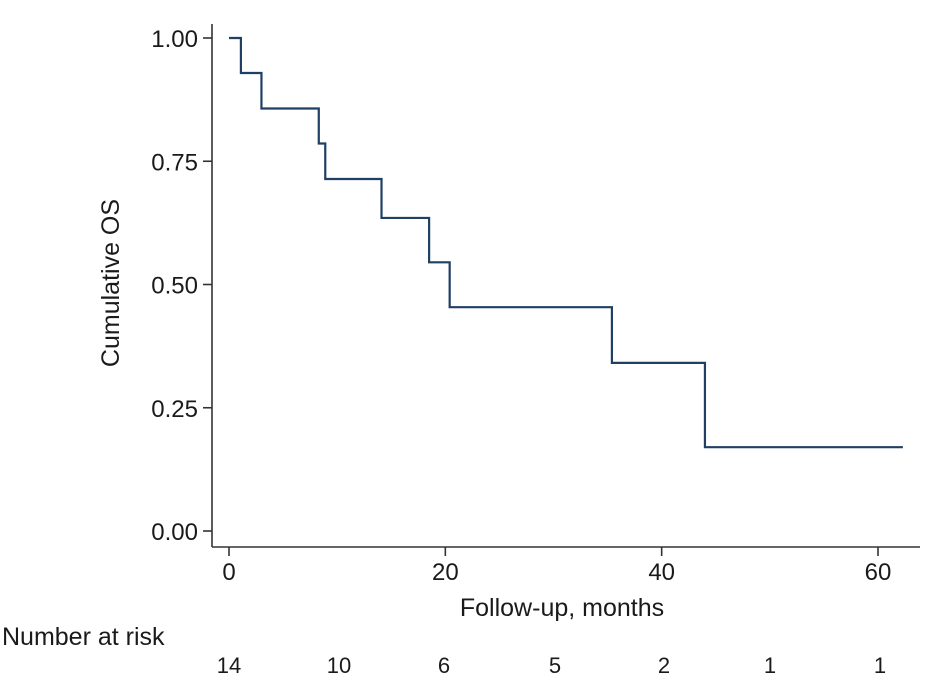  Describe the element at coordinates (339, 665) in the screenshot. I see `risk-count: 10` at that location.